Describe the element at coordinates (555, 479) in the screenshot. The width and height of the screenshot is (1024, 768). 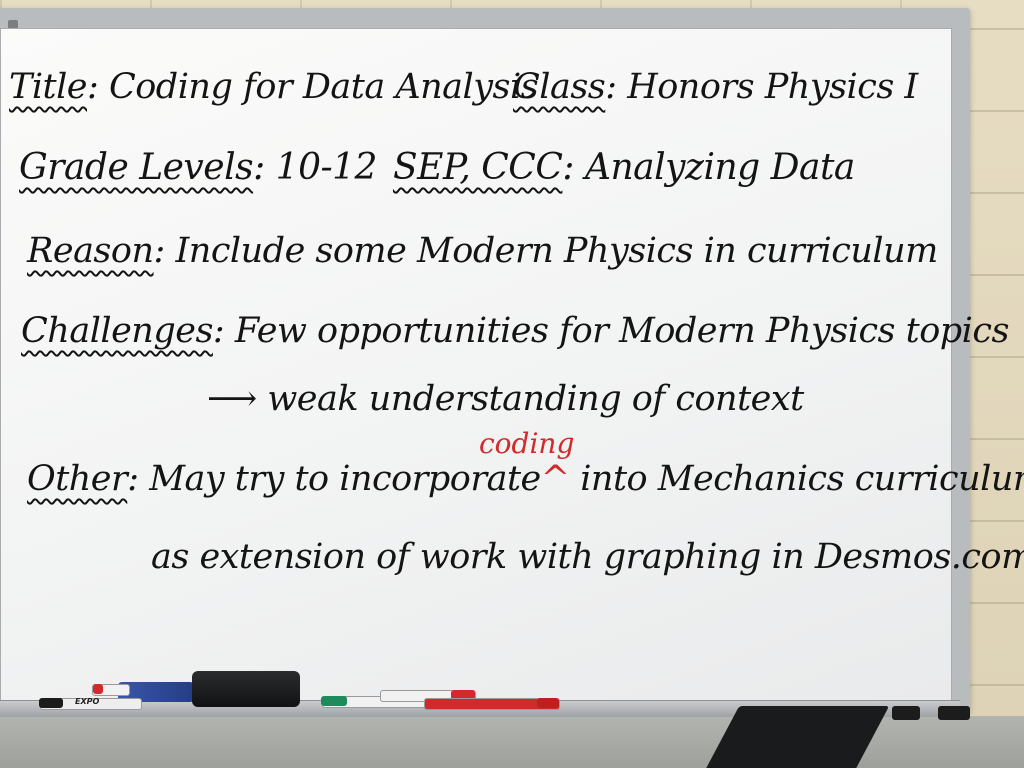
I see `insert-caret: ^` at that location.